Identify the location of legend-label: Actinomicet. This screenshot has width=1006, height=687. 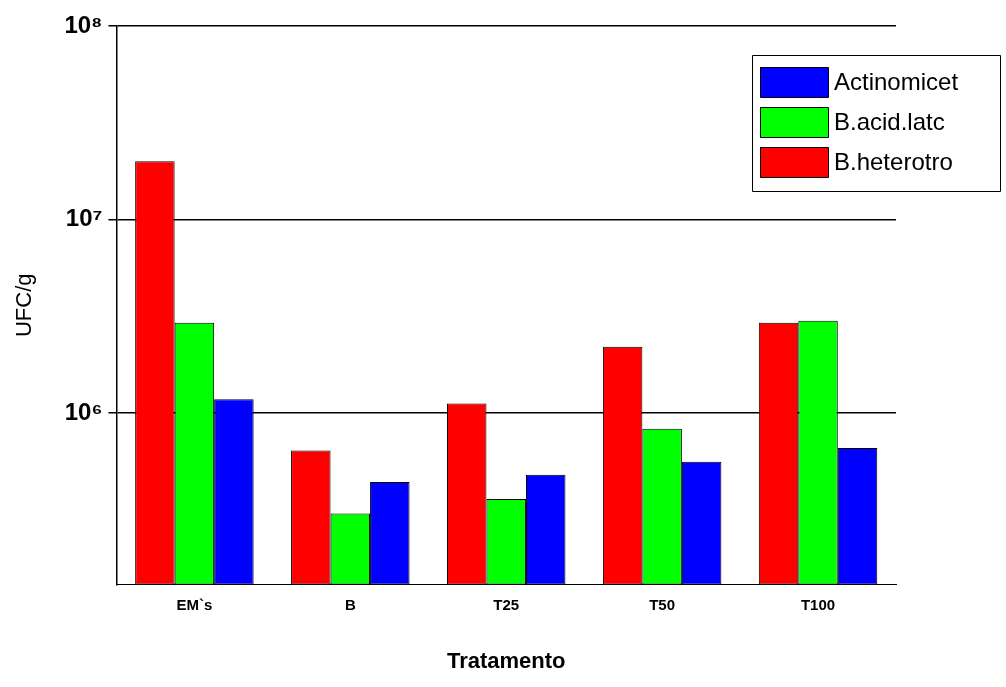
(896, 81).